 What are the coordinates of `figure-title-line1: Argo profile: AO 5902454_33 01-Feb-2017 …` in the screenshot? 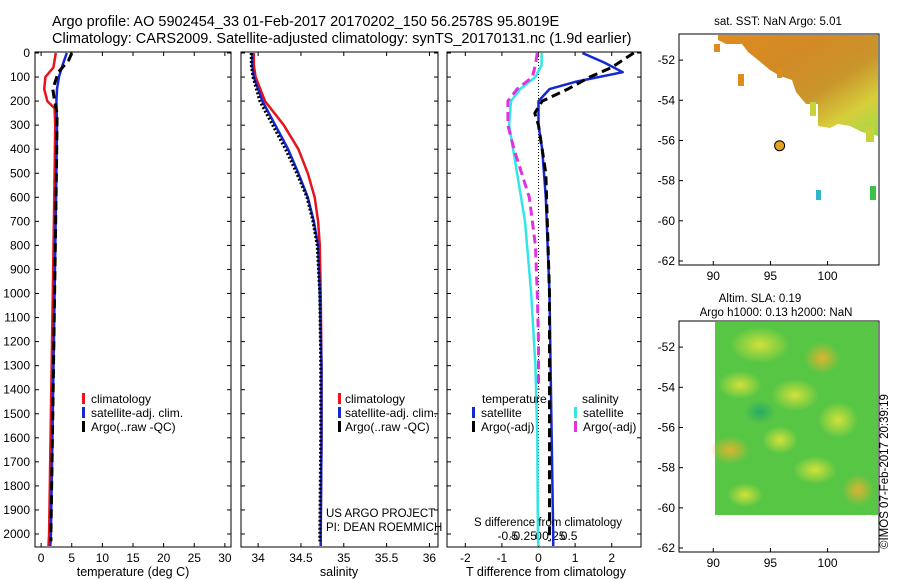 It's located at (305, 22).